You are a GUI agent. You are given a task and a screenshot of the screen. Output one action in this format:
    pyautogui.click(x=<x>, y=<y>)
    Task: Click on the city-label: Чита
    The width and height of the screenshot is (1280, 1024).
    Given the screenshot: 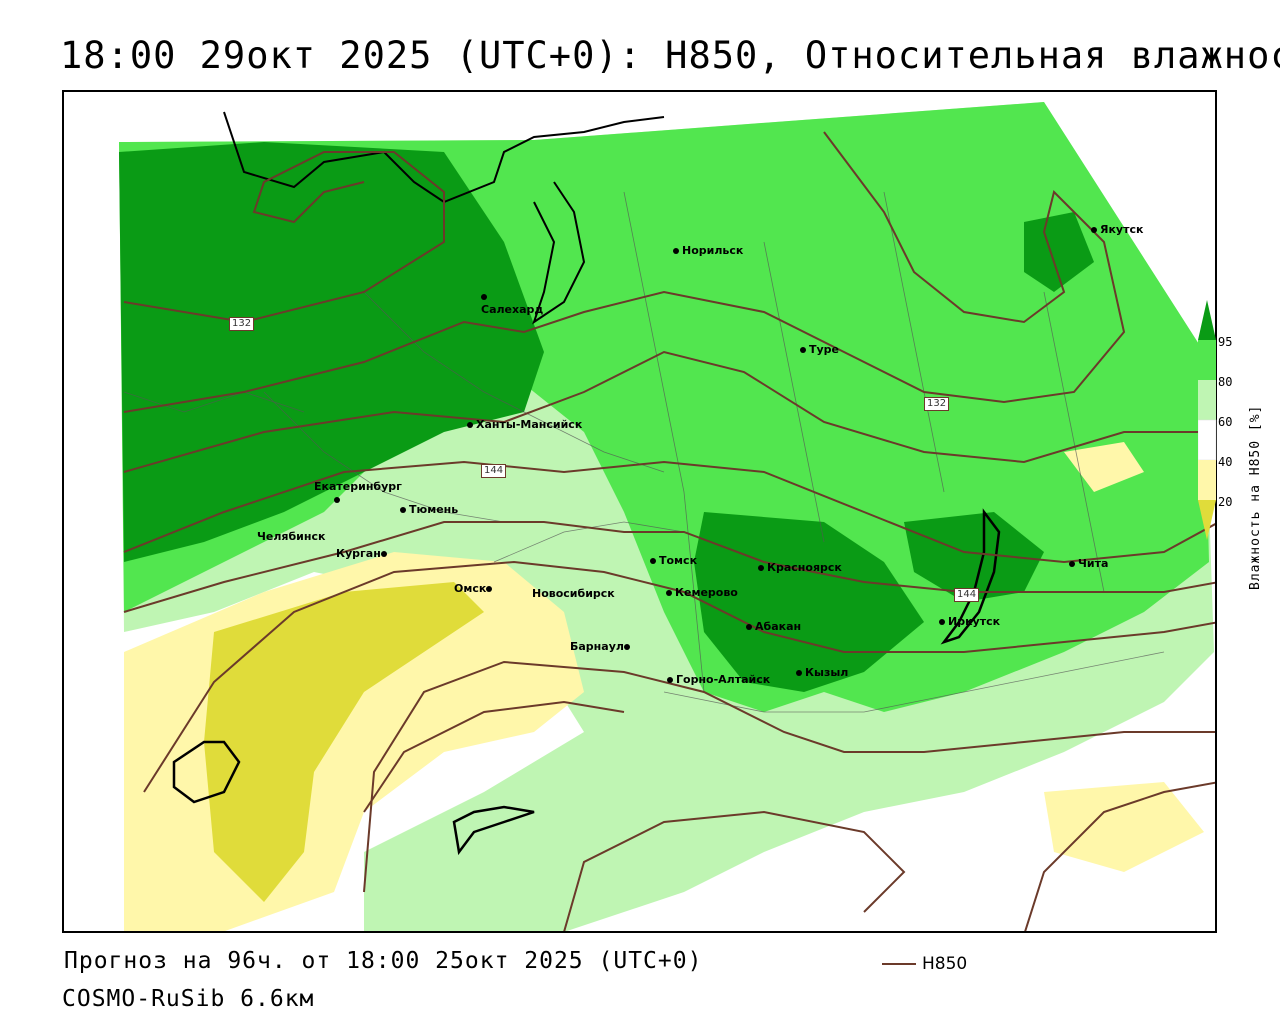 What is the action you would take?
    pyautogui.click(x=1093, y=563)
    